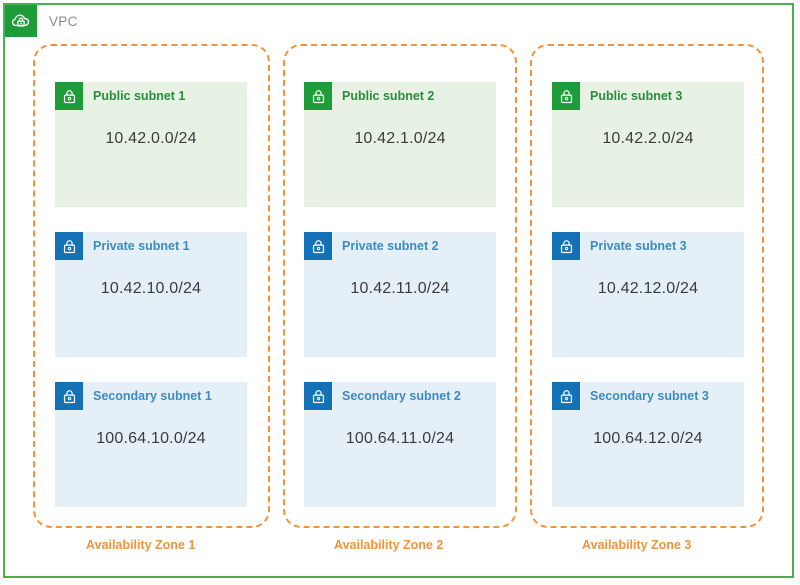  I want to click on subnet-title: Public subnet 1, so click(139, 96).